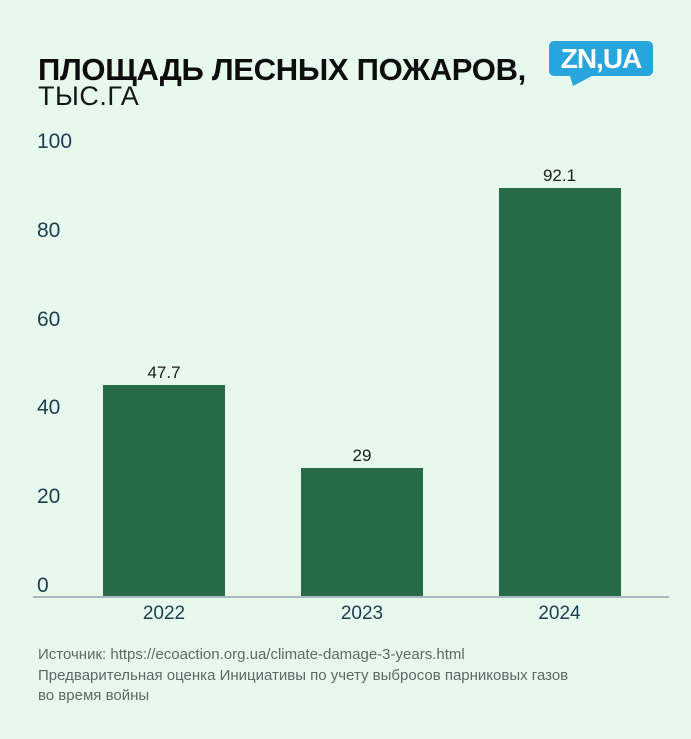 Image resolution: width=691 pixels, height=739 pixels. What do you see at coordinates (581, 81) in the screenshot?
I see `znua-logo-tail-icon` at bounding box center [581, 81].